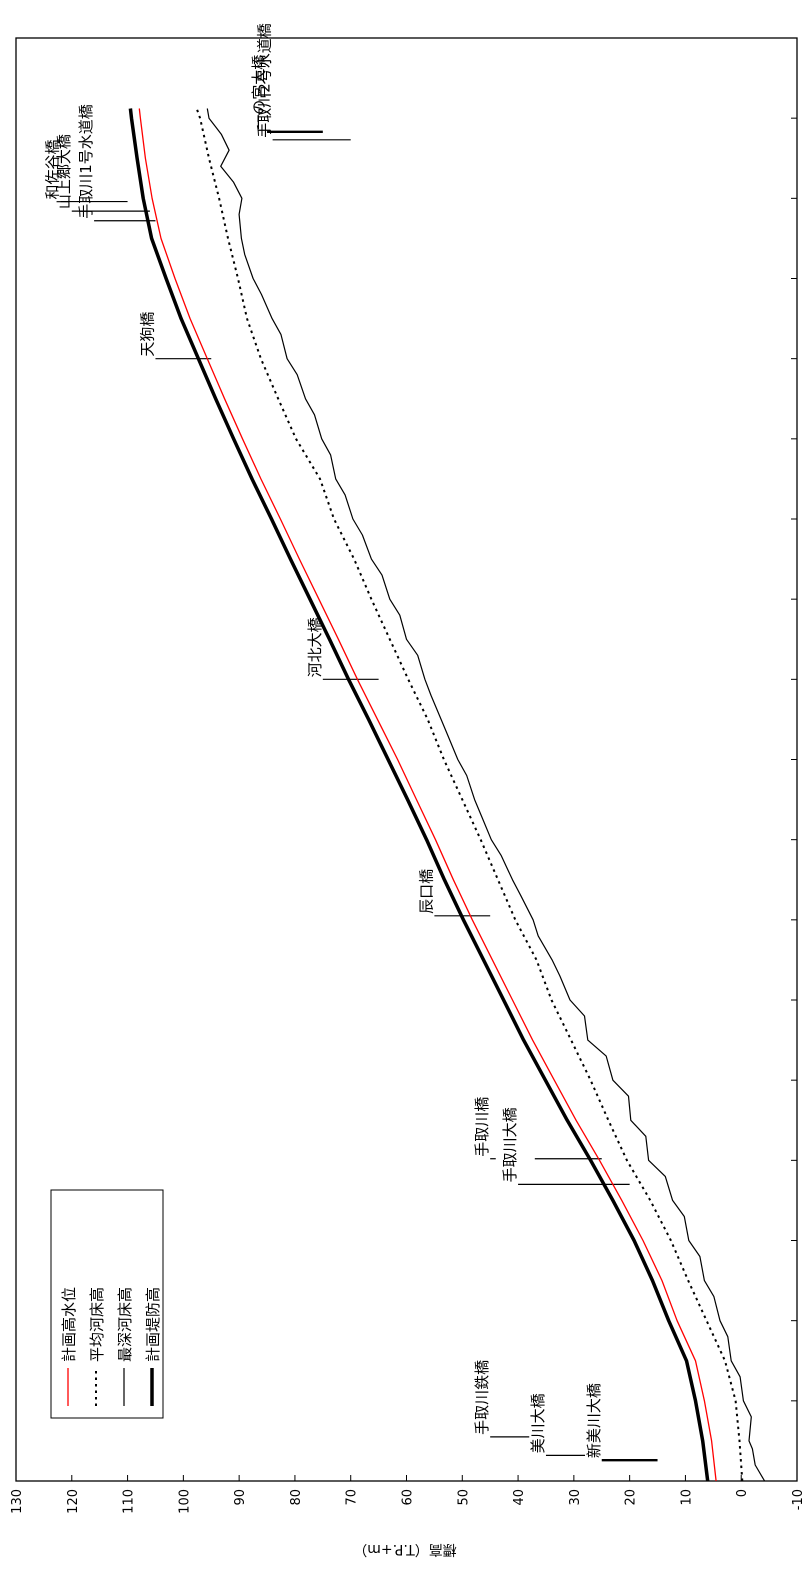  What do you see at coordinates (53, 170) in the screenshot?
I see `bridge-label: 和佐谷橋` at bounding box center [53, 170].